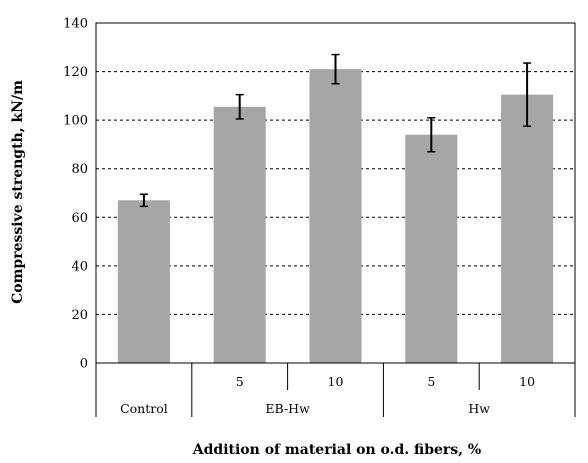 Image resolution: width=588 pixels, height=463 pixels. What do you see at coordinates (287, 408) in the screenshot?
I see `group-label: EB-Hw` at bounding box center [287, 408].